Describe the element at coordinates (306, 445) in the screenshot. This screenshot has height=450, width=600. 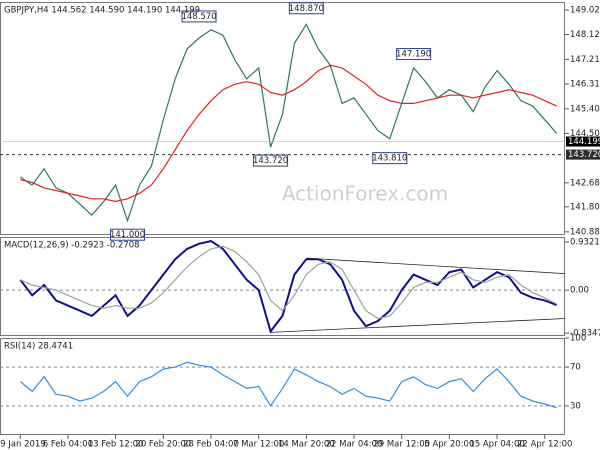
I see `x-tick-label: 14 Mar 20:00` at that location.